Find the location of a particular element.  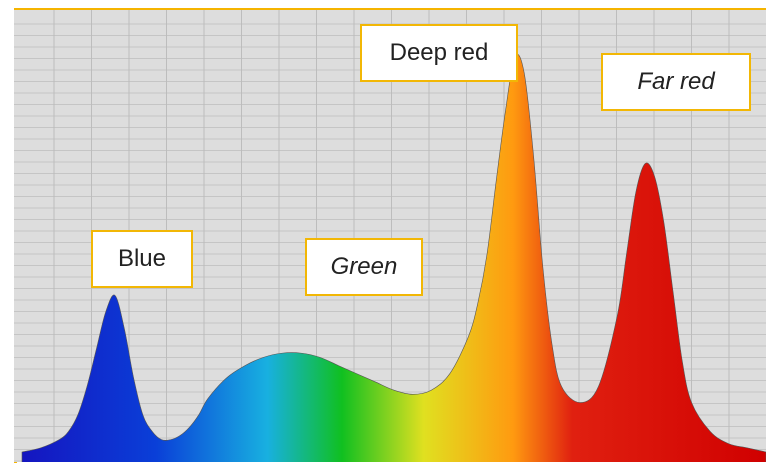

annotation-blue: Blue is located at coordinates (142, 259).